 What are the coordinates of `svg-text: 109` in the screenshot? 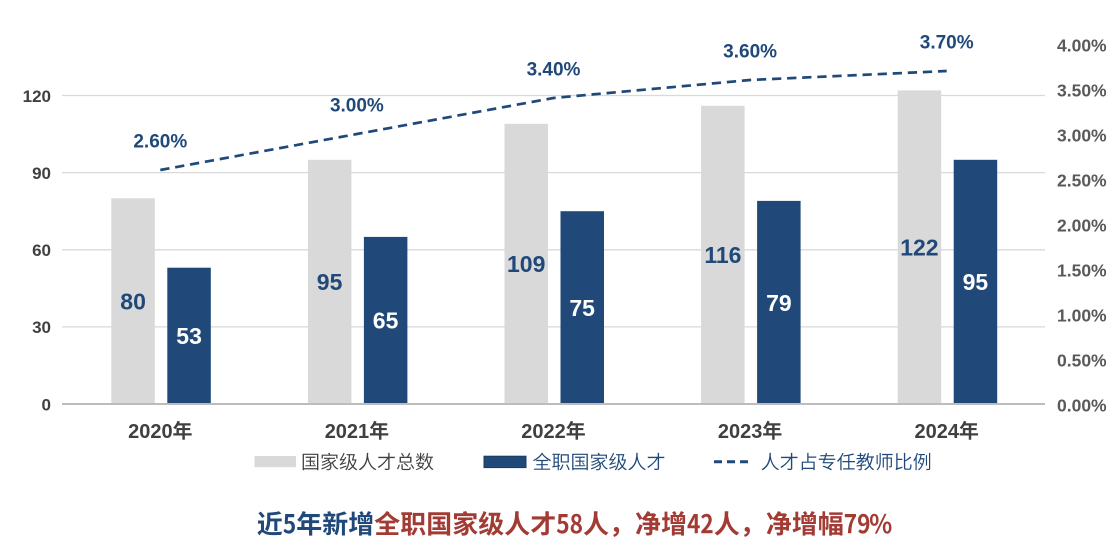 It's located at (526, 264).